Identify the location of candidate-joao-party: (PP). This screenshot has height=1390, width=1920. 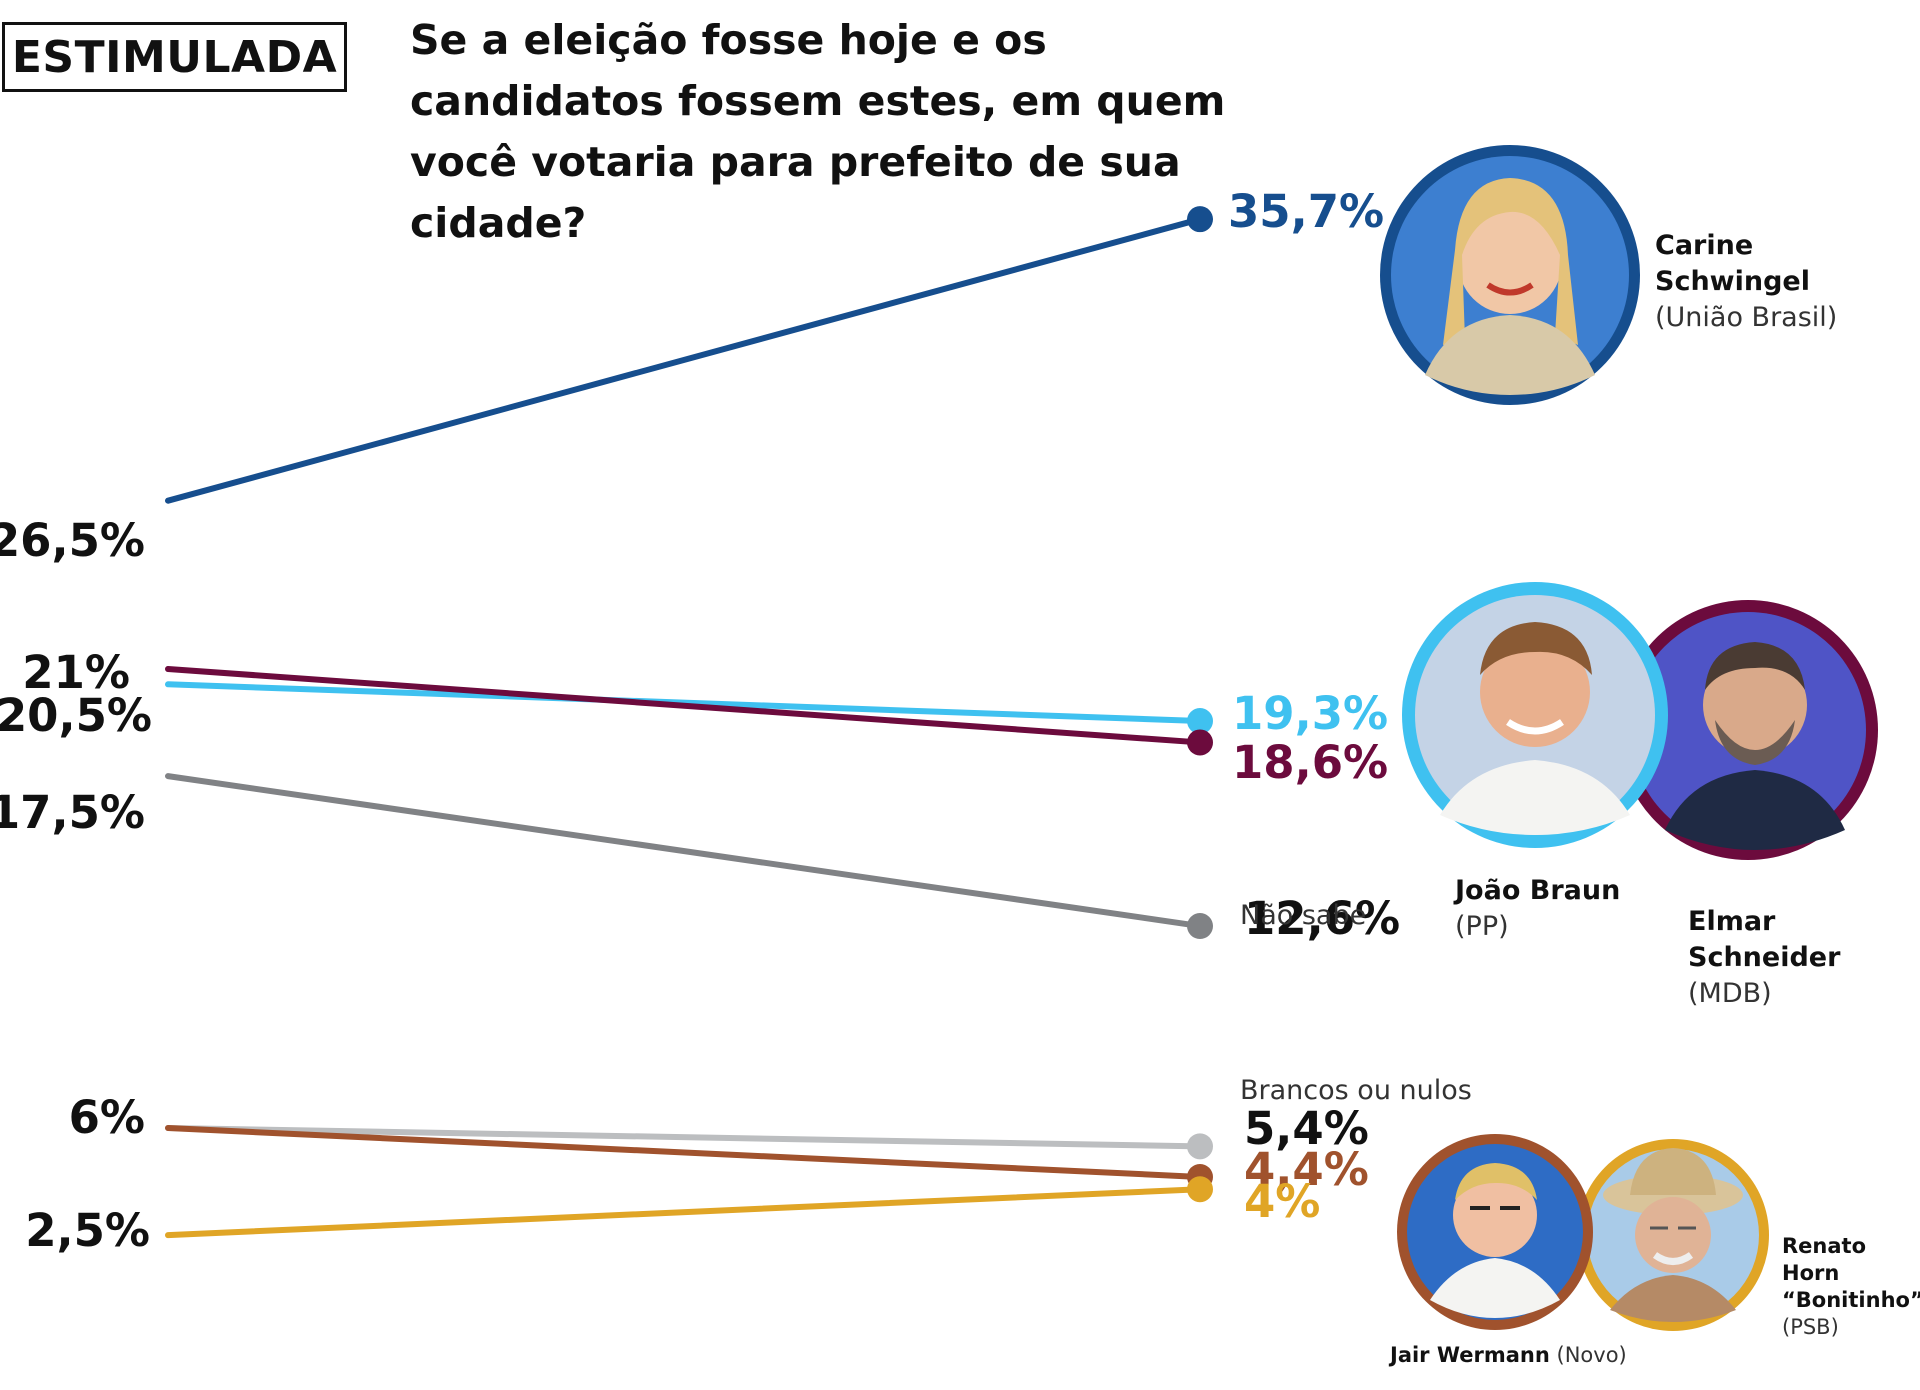
(1482, 926).